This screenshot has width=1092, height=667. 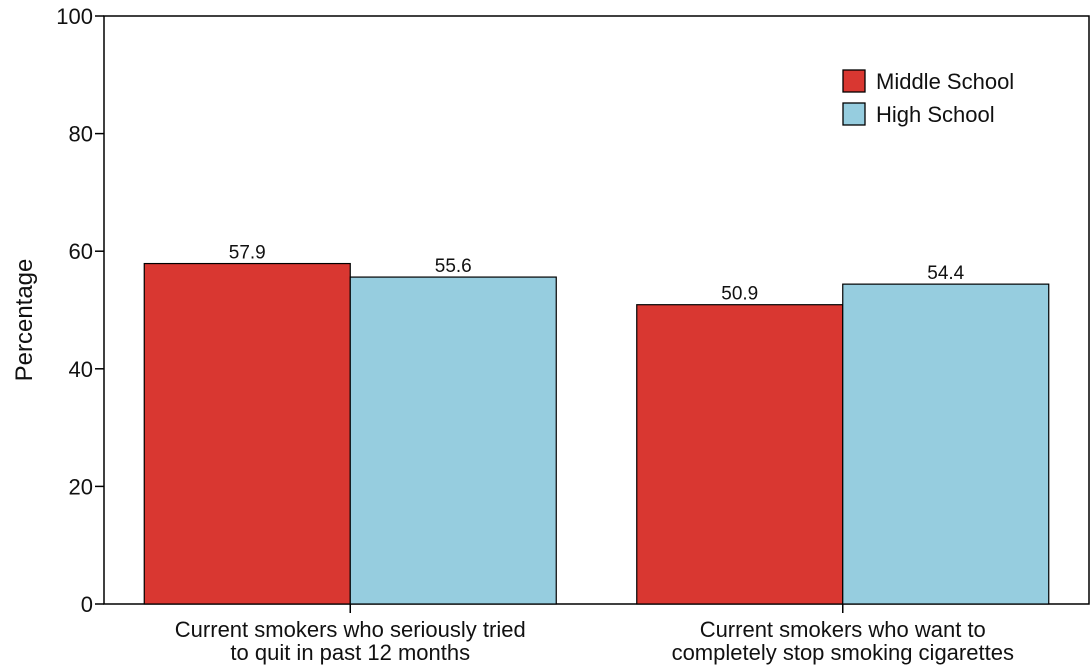 I want to click on y-tick-label: 40, so click(x=81, y=369).